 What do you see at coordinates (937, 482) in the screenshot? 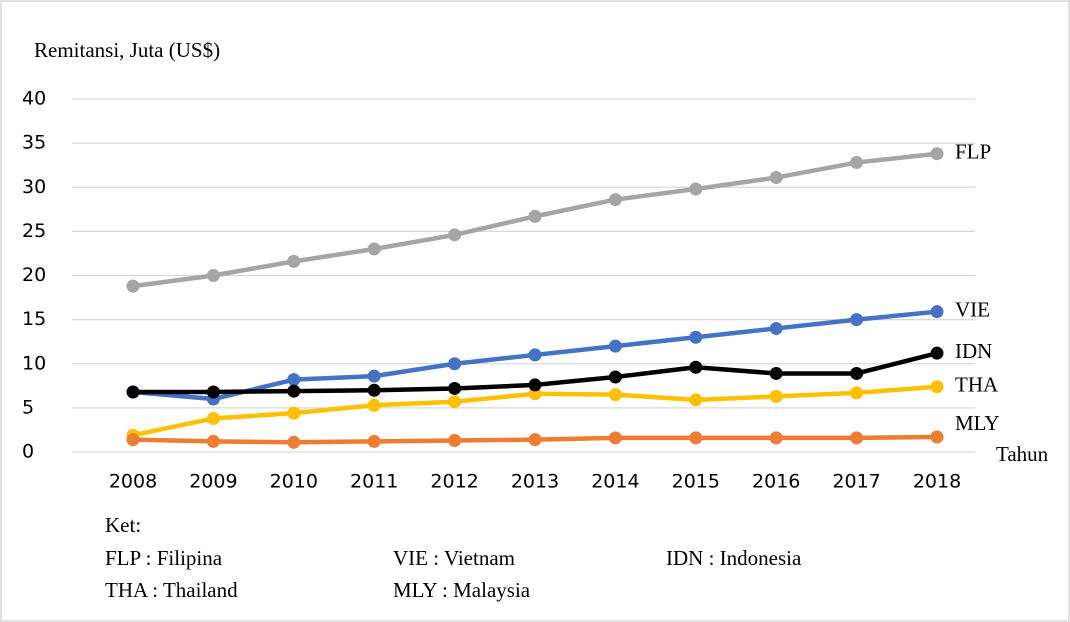
I see `x-tick-label: 2018` at bounding box center [937, 482].